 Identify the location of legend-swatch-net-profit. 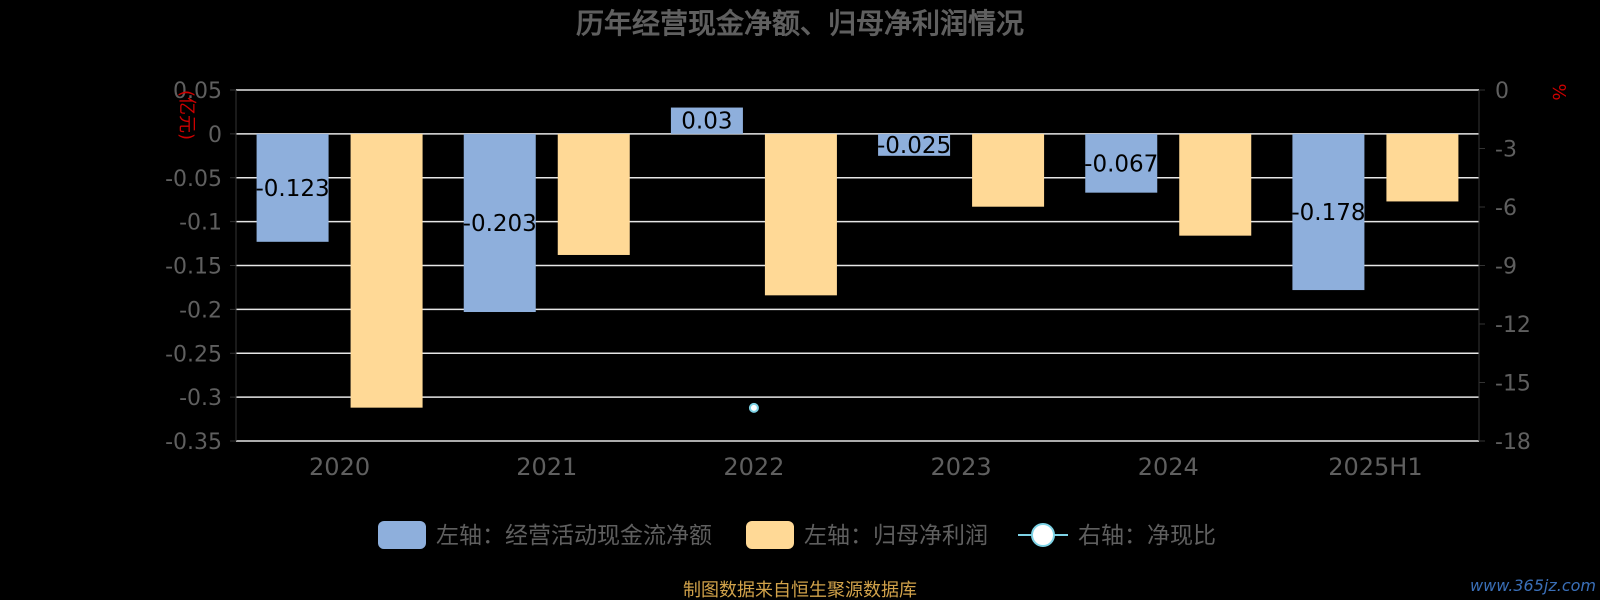
(770, 535).